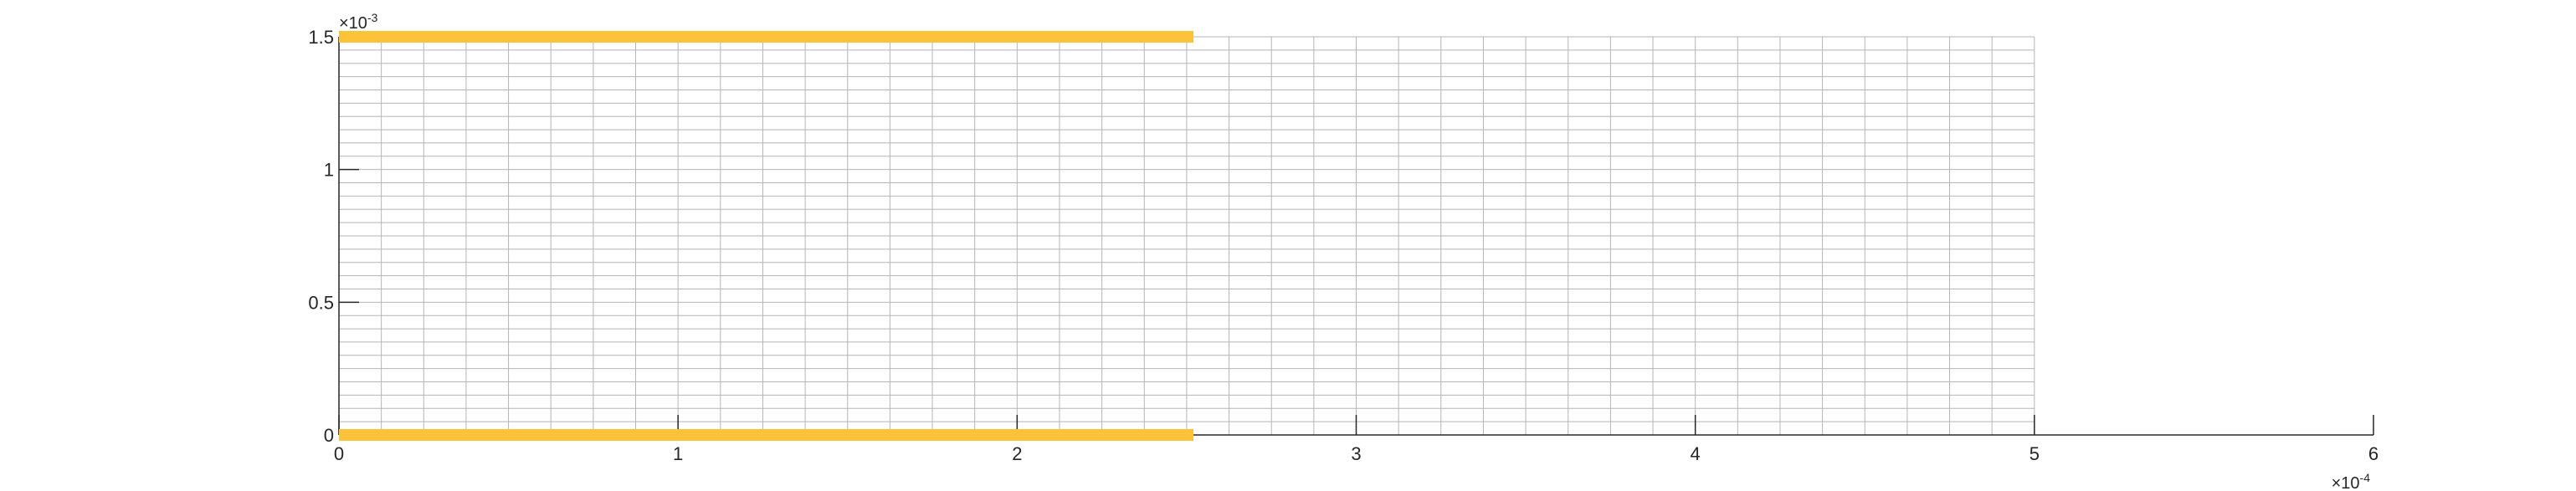 Image resolution: width=2576 pixels, height=491 pixels. Describe the element at coordinates (321, 37) in the screenshot. I see `y-tick-label: 1.5` at that location.